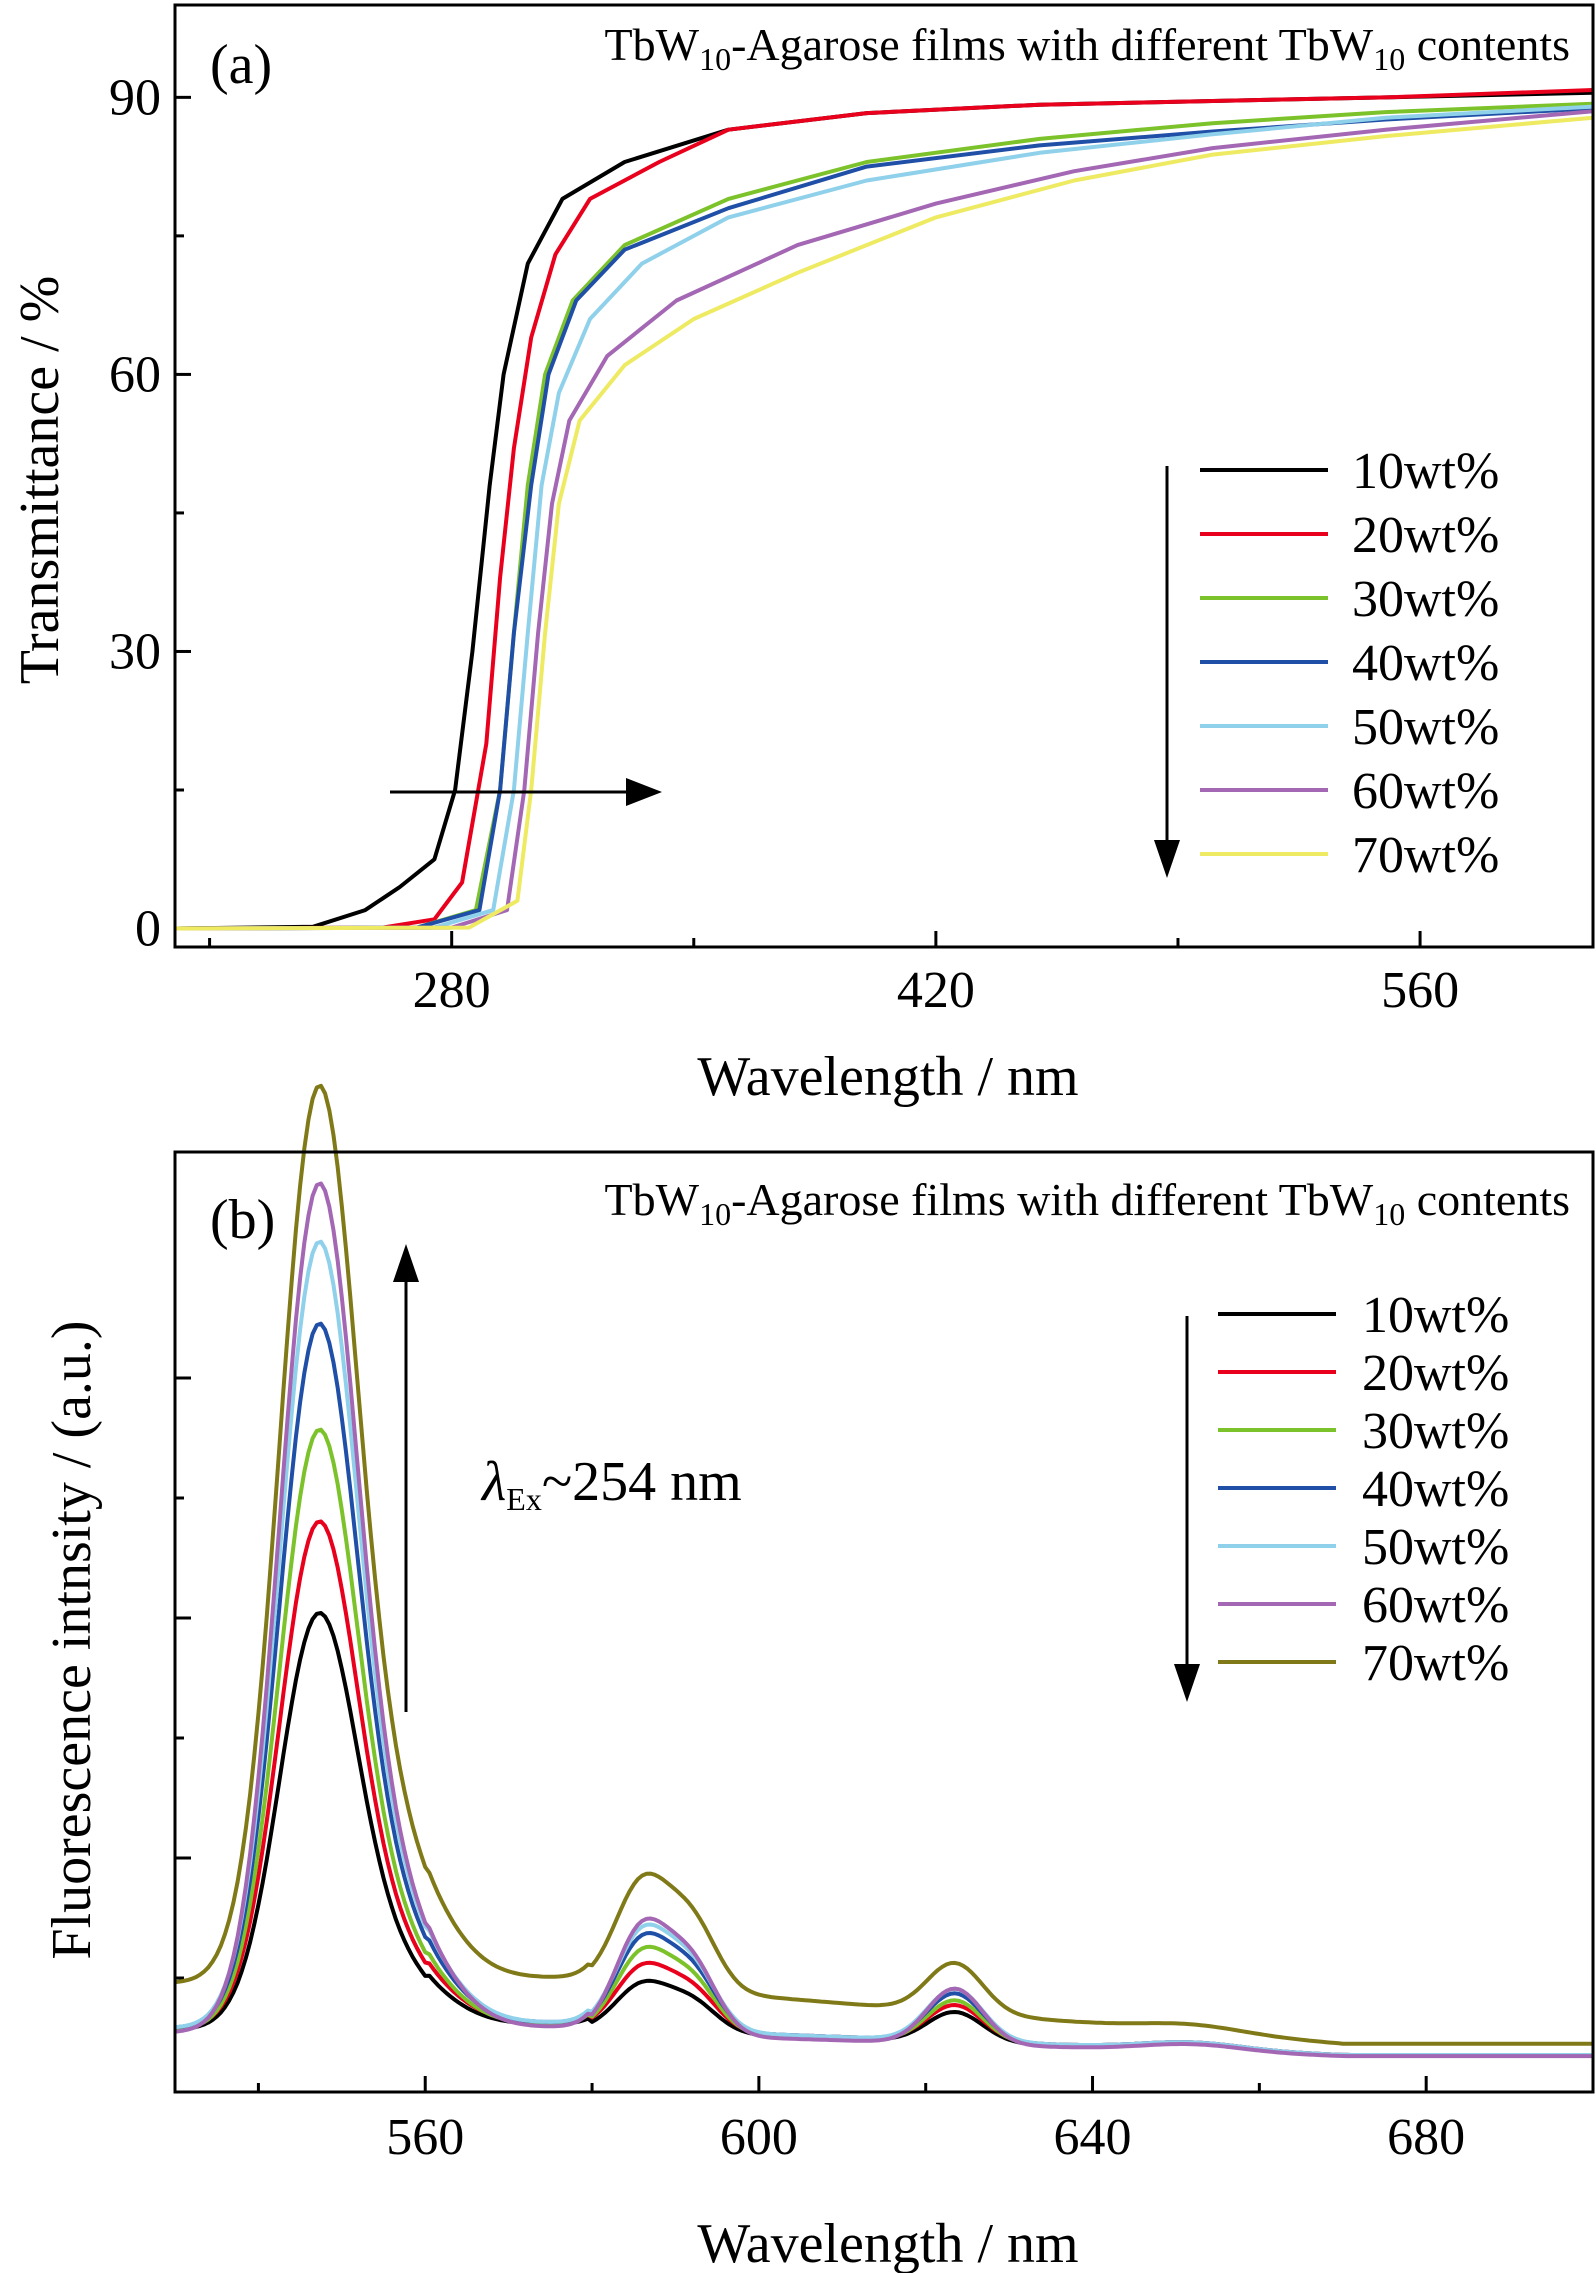 The width and height of the screenshot is (1596, 2273). What do you see at coordinates (1093, 2137) in the screenshot?
I see `panel-b-x-tick-label: 640` at bounding box center [1093, 2137].